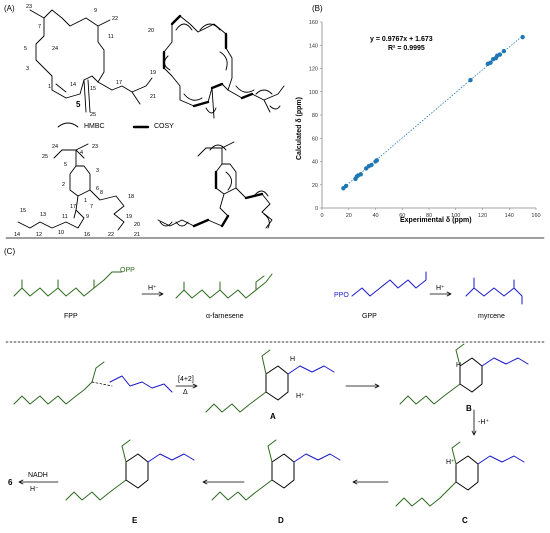 The image size is (550, 533). I want to click on y-tick-label: 40, so click(315, 163).